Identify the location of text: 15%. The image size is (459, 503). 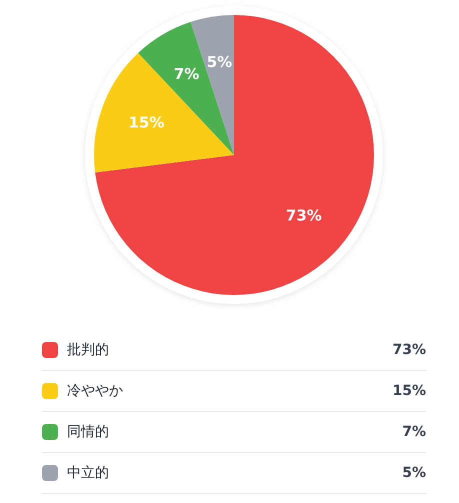
(409, 391).